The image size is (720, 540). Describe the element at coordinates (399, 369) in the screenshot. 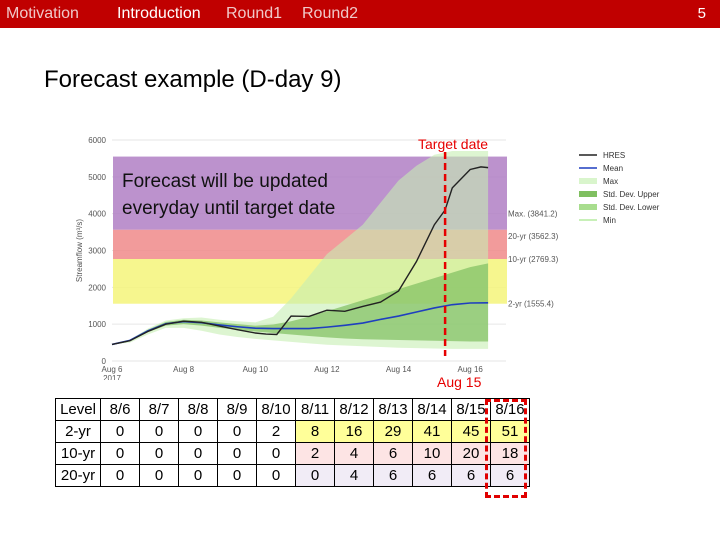

I see `x-tick-label: Aug 14` at that location.